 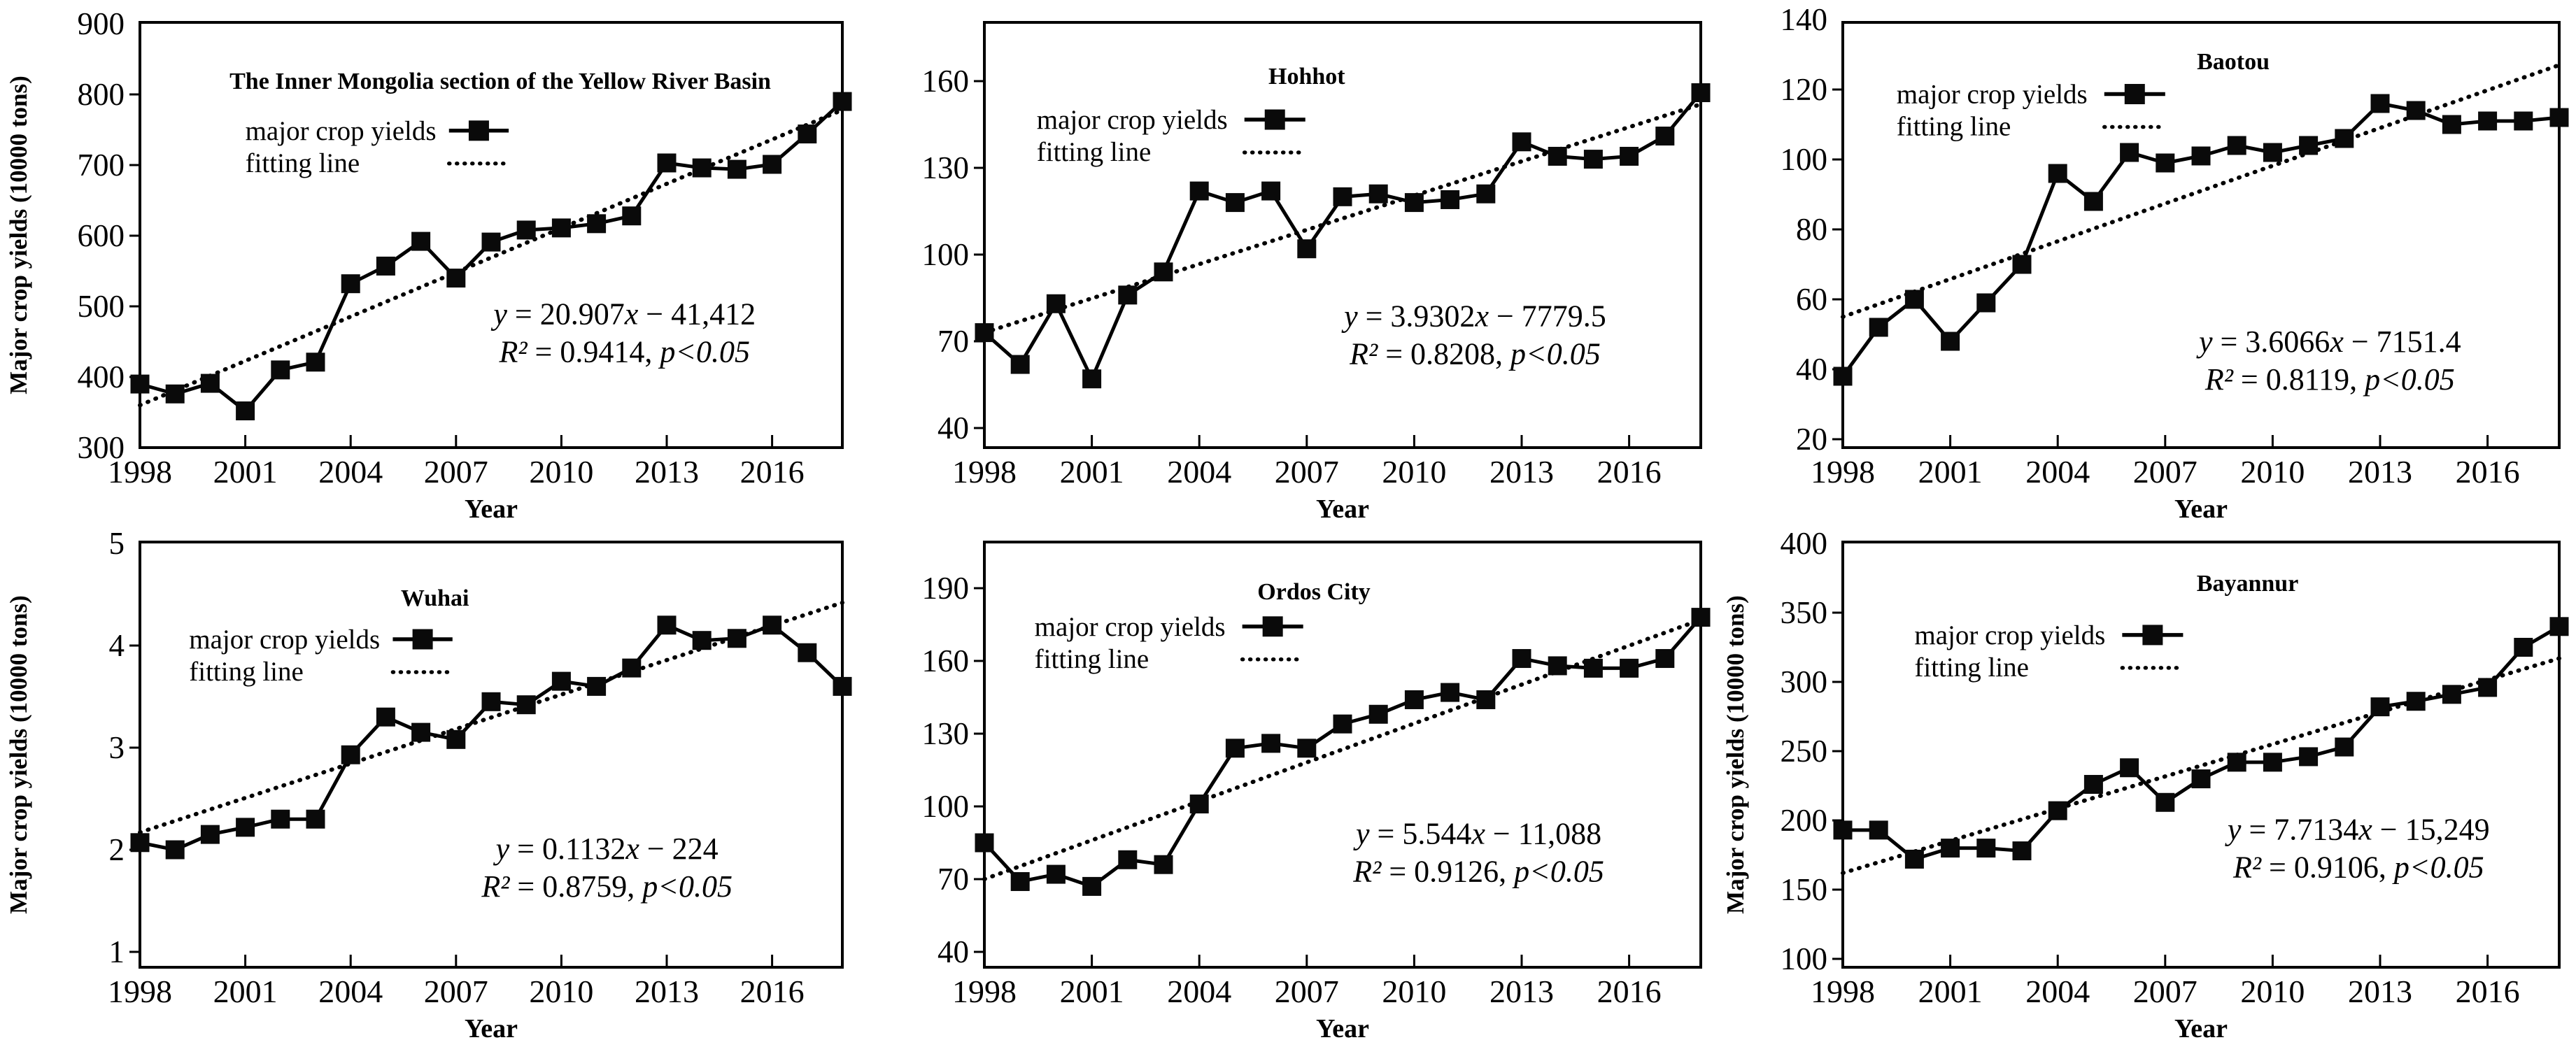 I want to click on regression-equation: y = 20.907x − 41,412, so click(x=623, y=314).